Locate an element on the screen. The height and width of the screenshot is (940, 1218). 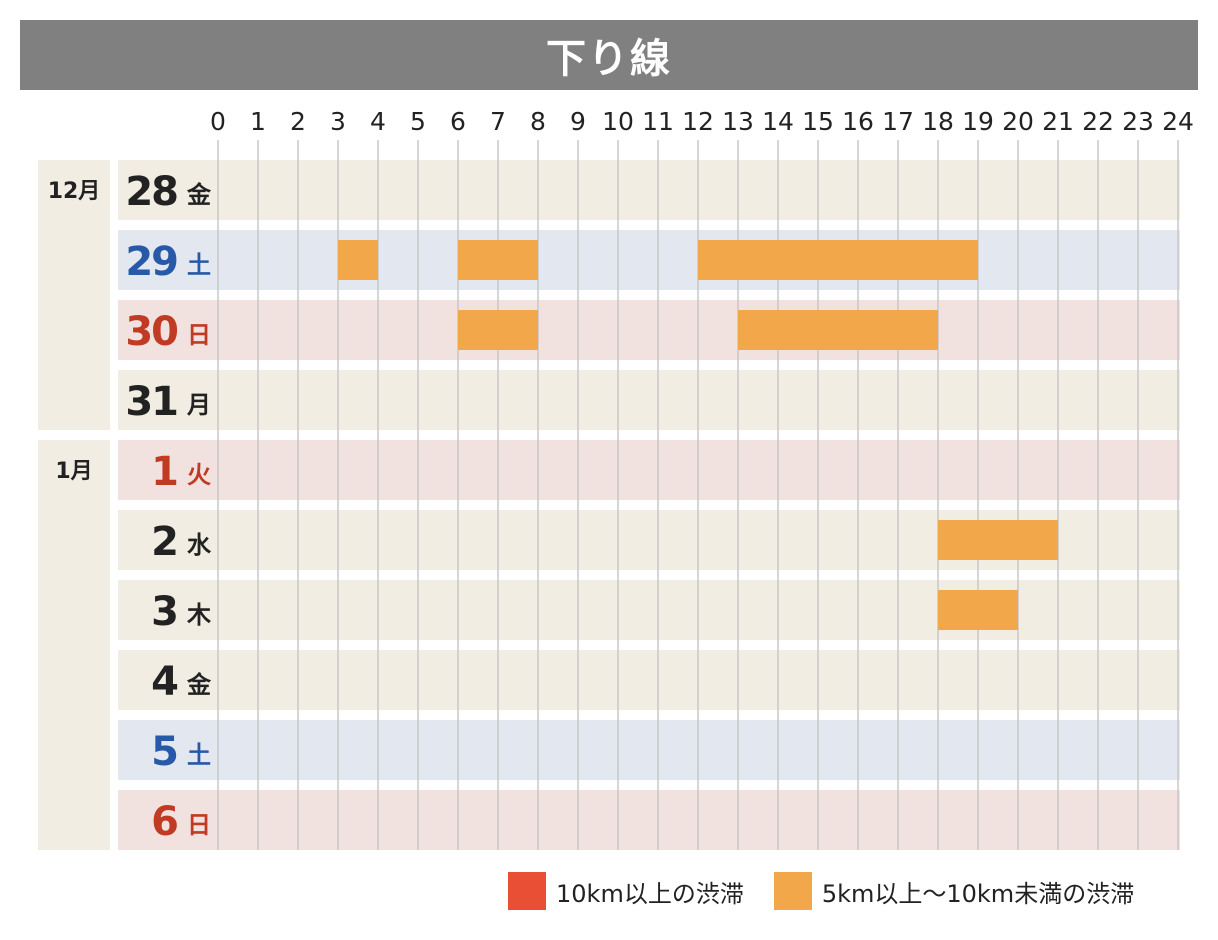
row-weekday-8: 土 is located at coordinates (199, 755).